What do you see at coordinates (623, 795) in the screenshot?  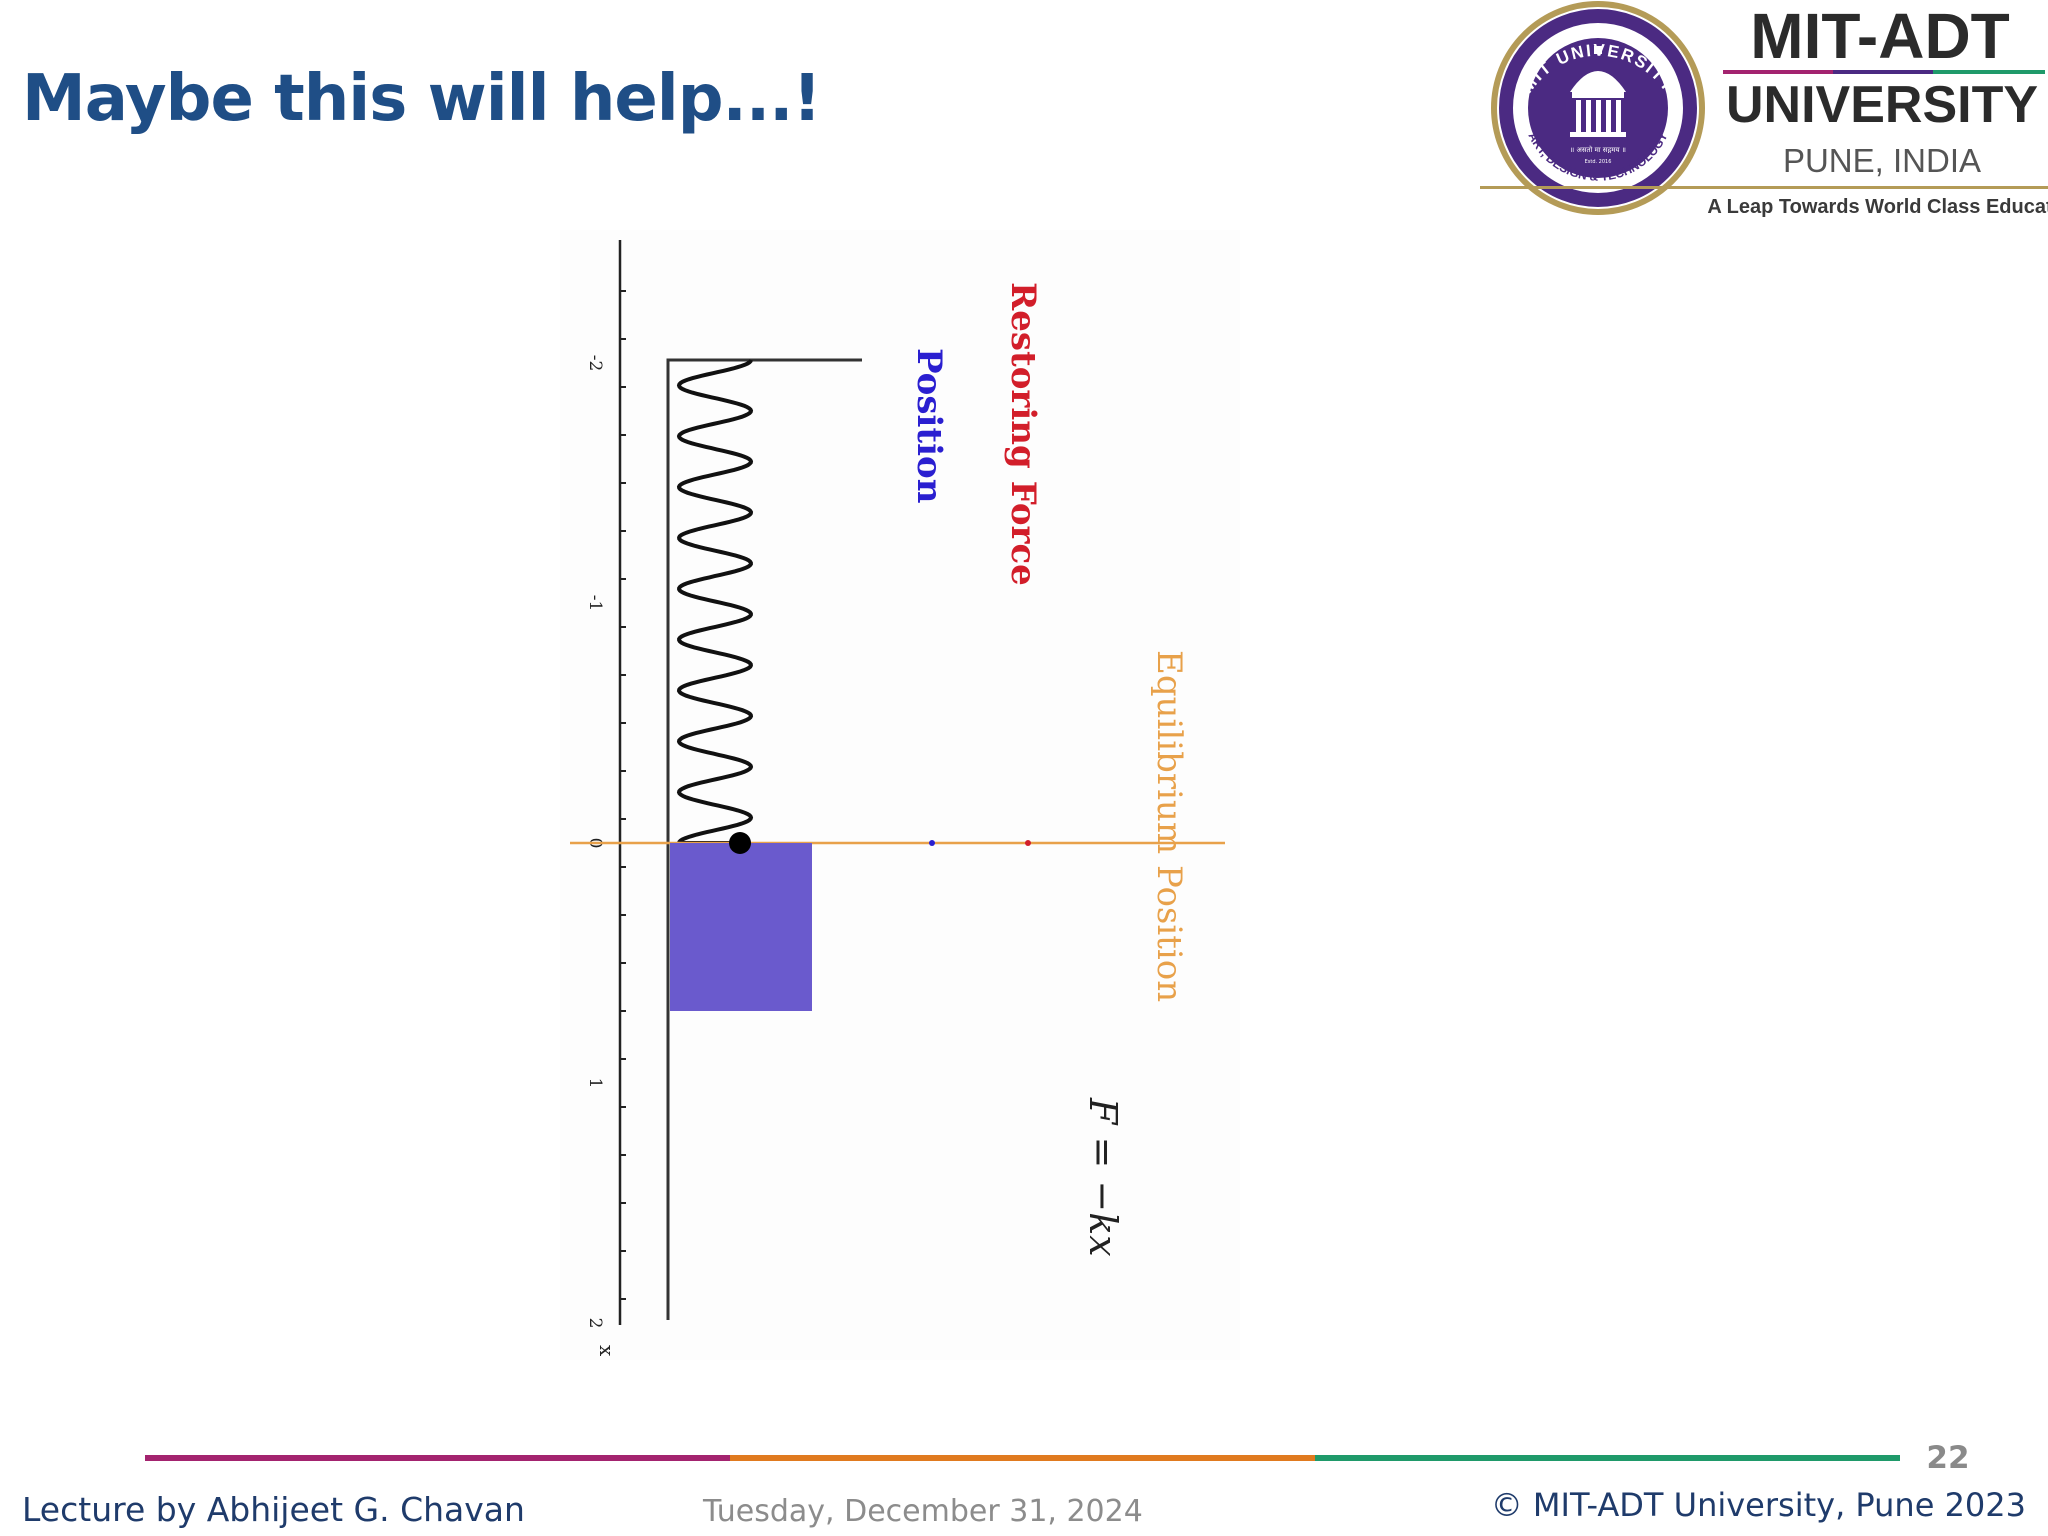 I see `axis-ticks` at bounding box center [623, 795].